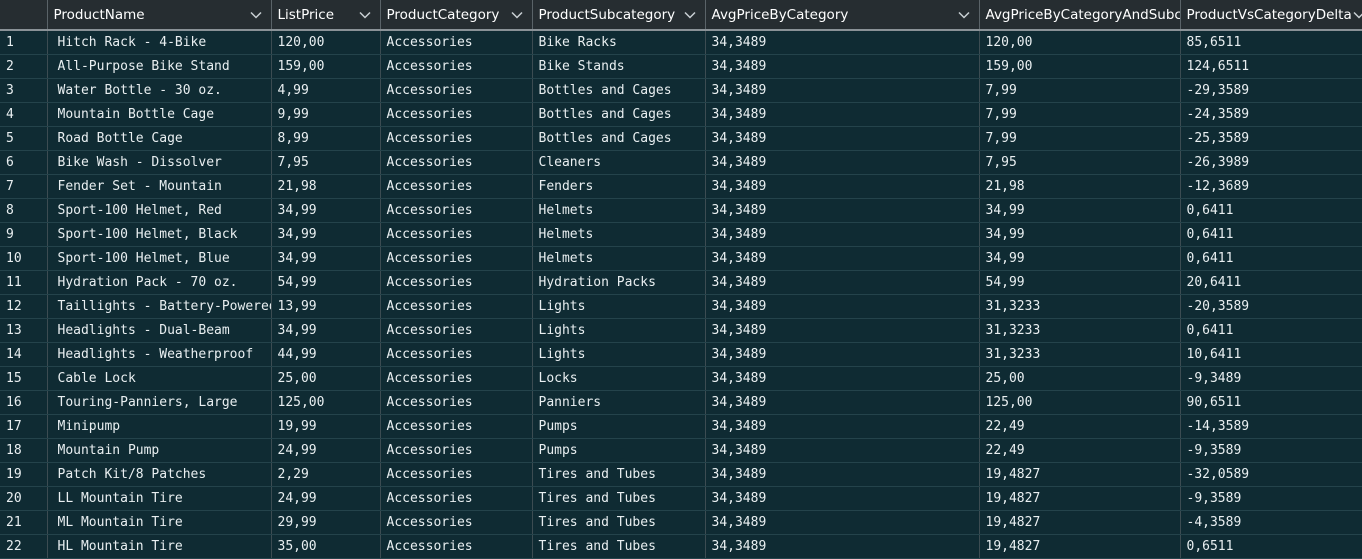  What do you see at coordinates (1080, 546) in the screenshot?
I see `avgpricebycategoryandsubcategory-cell: 19,4827` at bounding box center [1080, 546].